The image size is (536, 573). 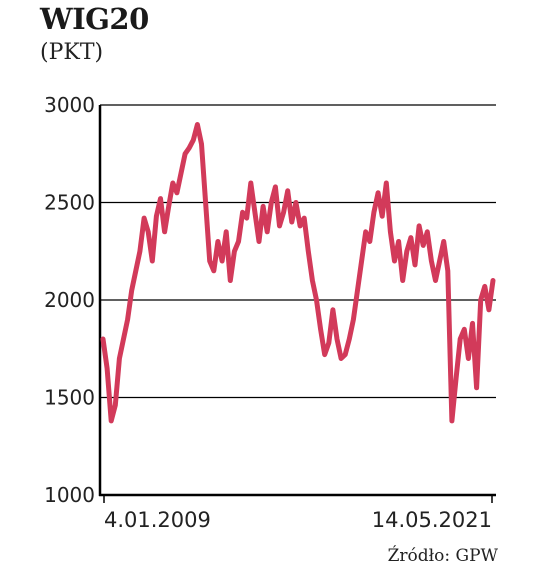 I want to click on y-tick-label-1000: 1000, so click(x=69, y=495).